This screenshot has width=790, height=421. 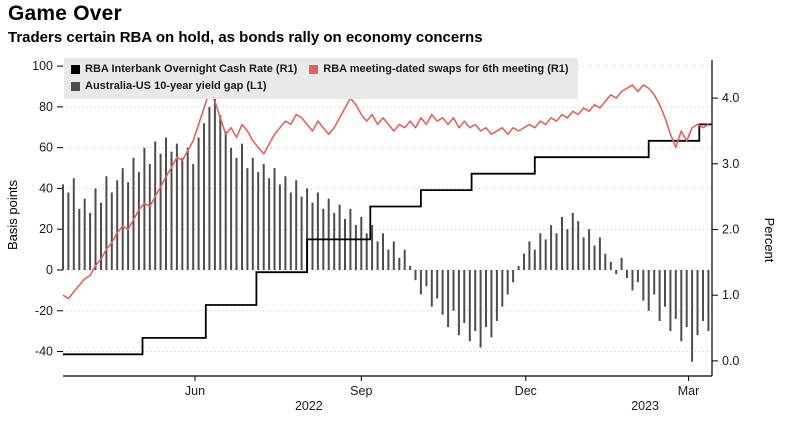 I want to click on svg-text: Jun, so click(x=195, y=391).